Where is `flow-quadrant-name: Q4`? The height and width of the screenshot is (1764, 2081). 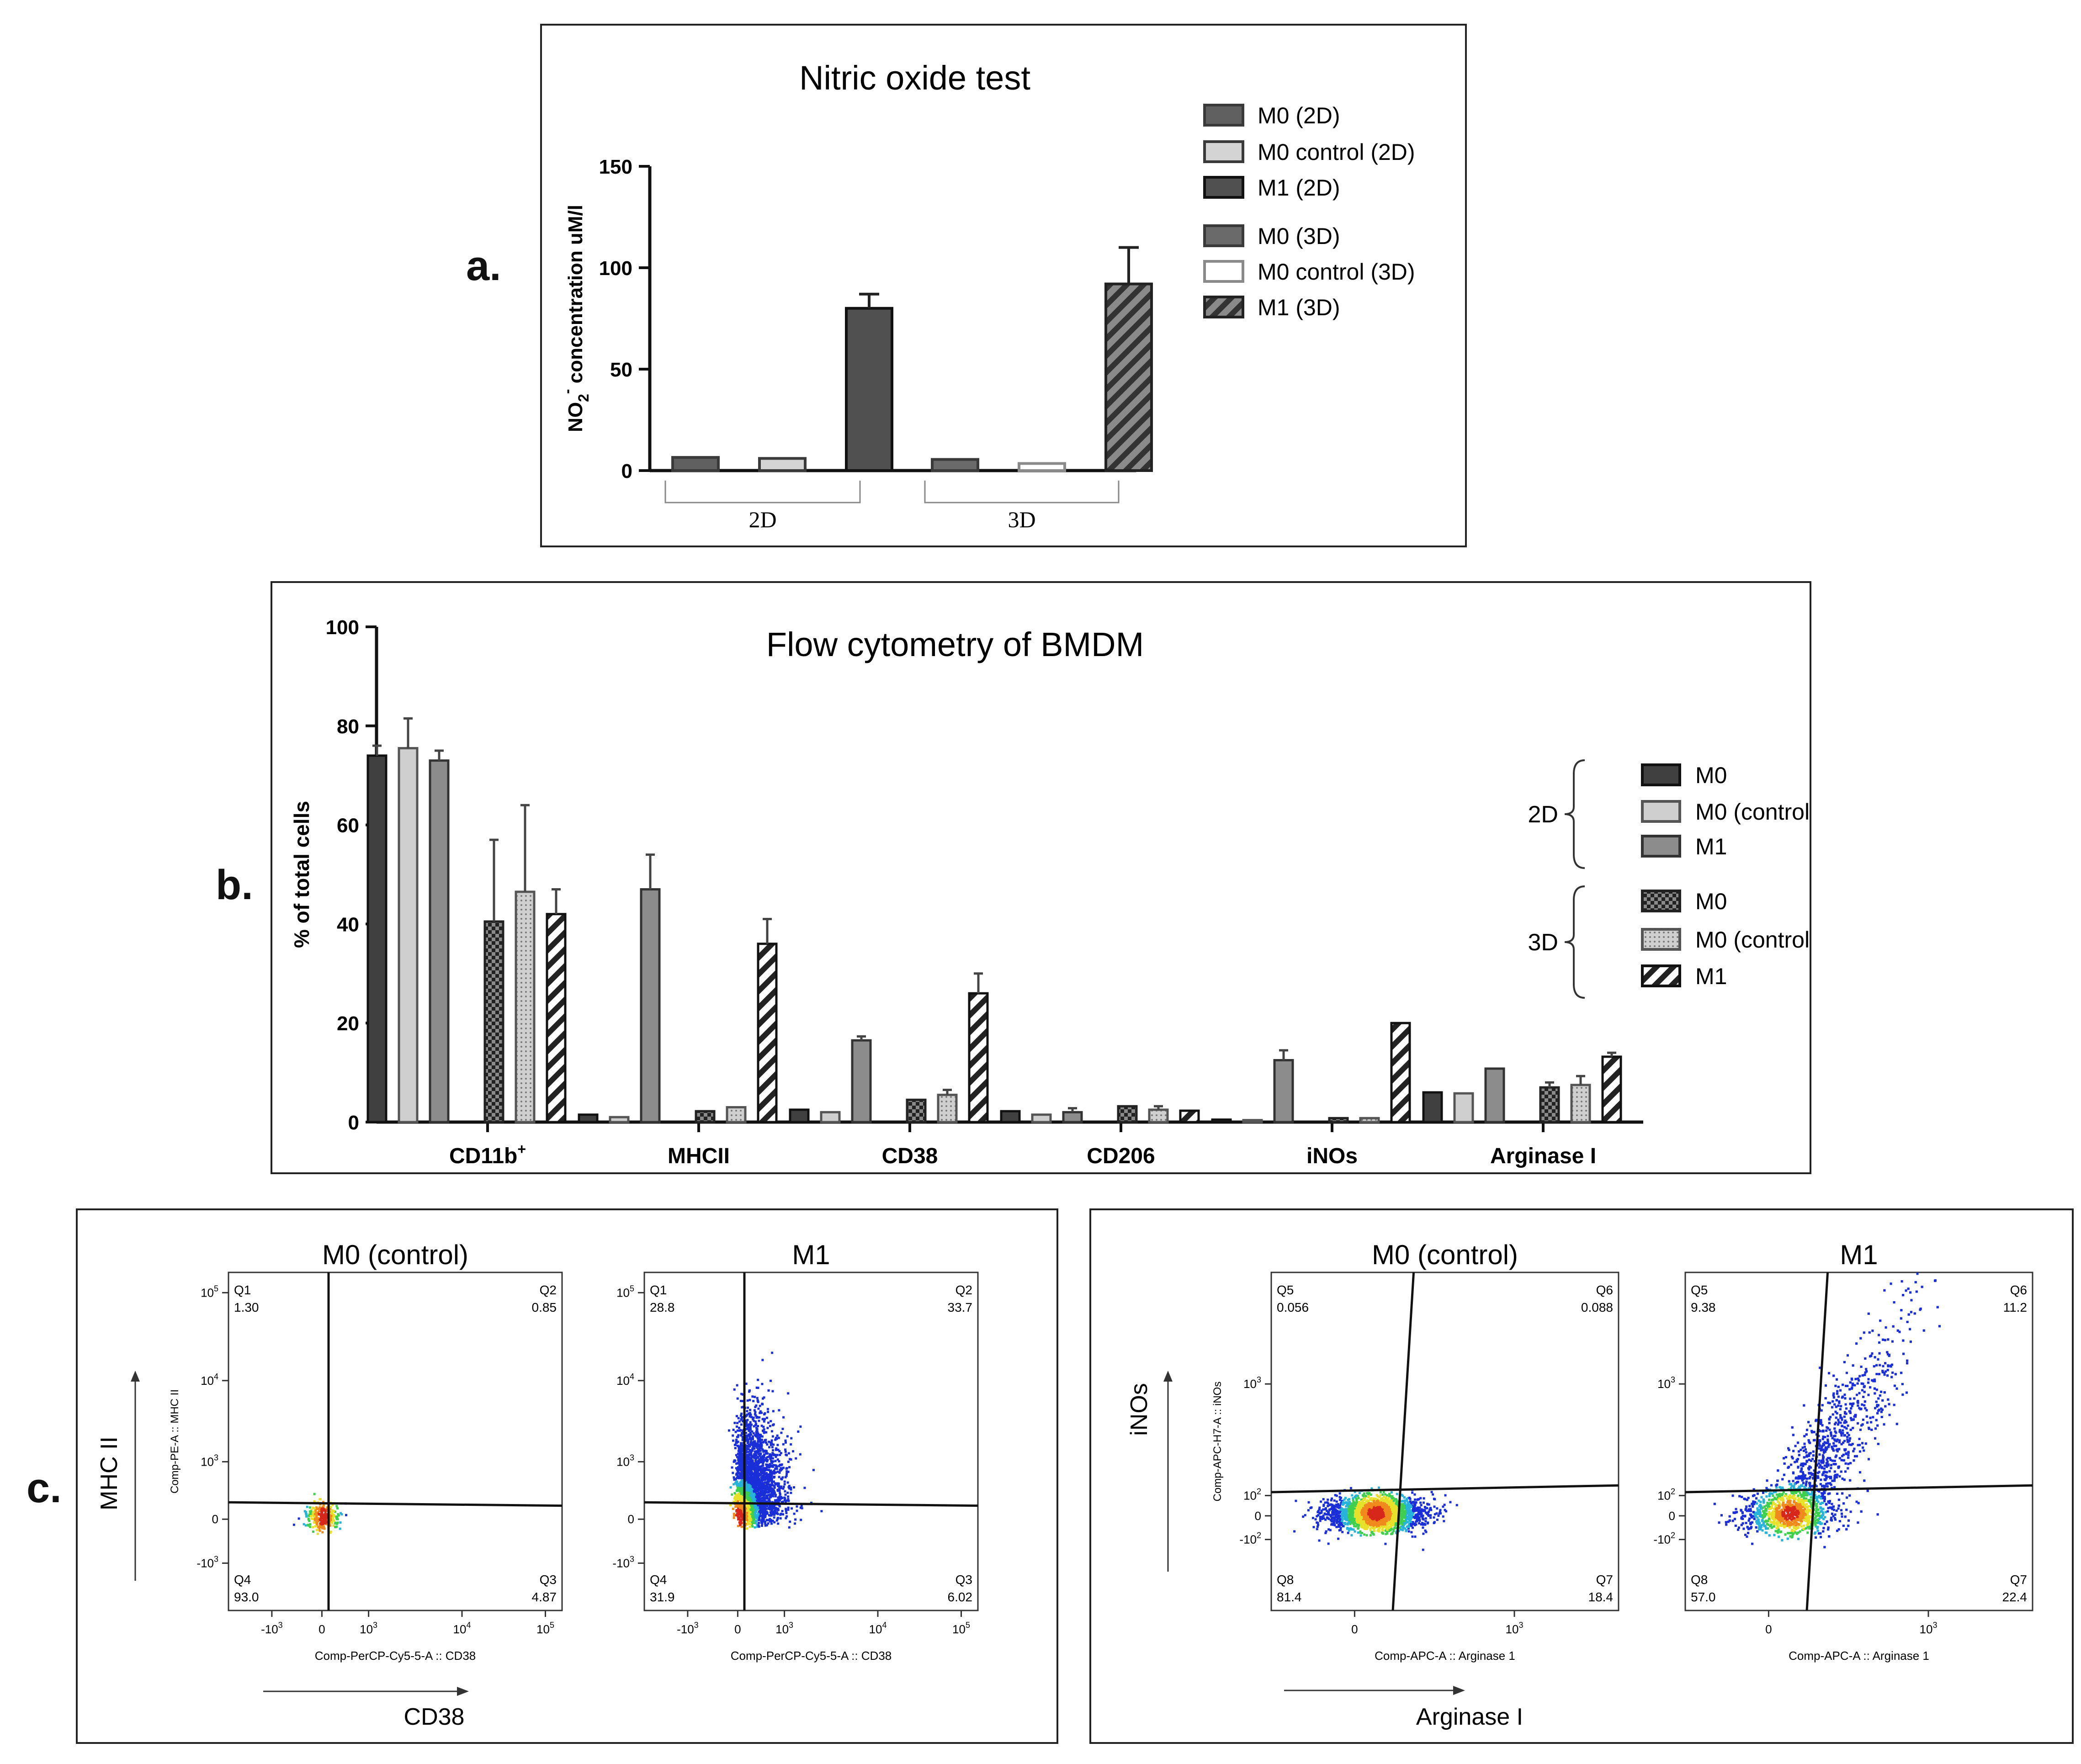
flow-quadrant-name: Q4 is located at coordinates (658, 1580).